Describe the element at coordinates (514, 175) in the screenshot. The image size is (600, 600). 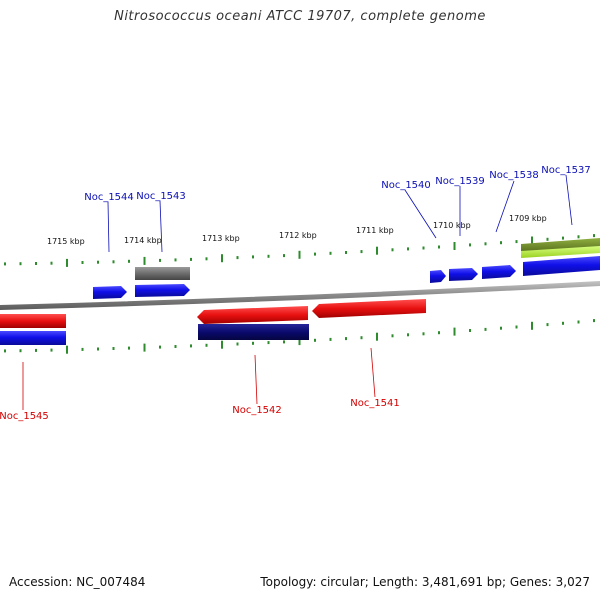
I see `gene-label-noc1538: Noc_1538` at that location.